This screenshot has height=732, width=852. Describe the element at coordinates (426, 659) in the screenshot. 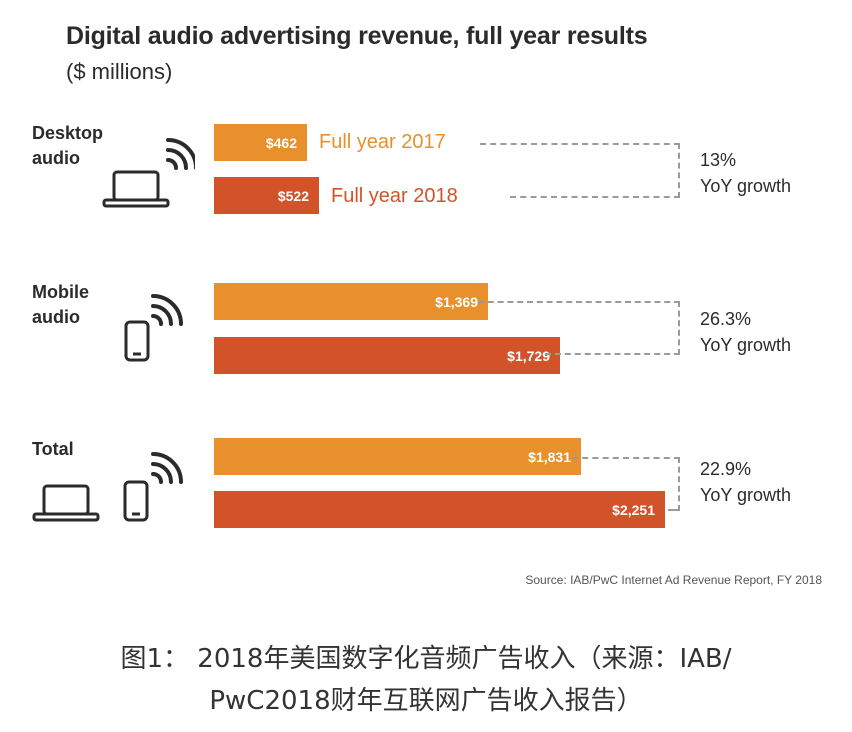

I see `figure-caption-line-1: 图1： 2018年美国数字化音频广告收入（来源：IAB/` at that location.